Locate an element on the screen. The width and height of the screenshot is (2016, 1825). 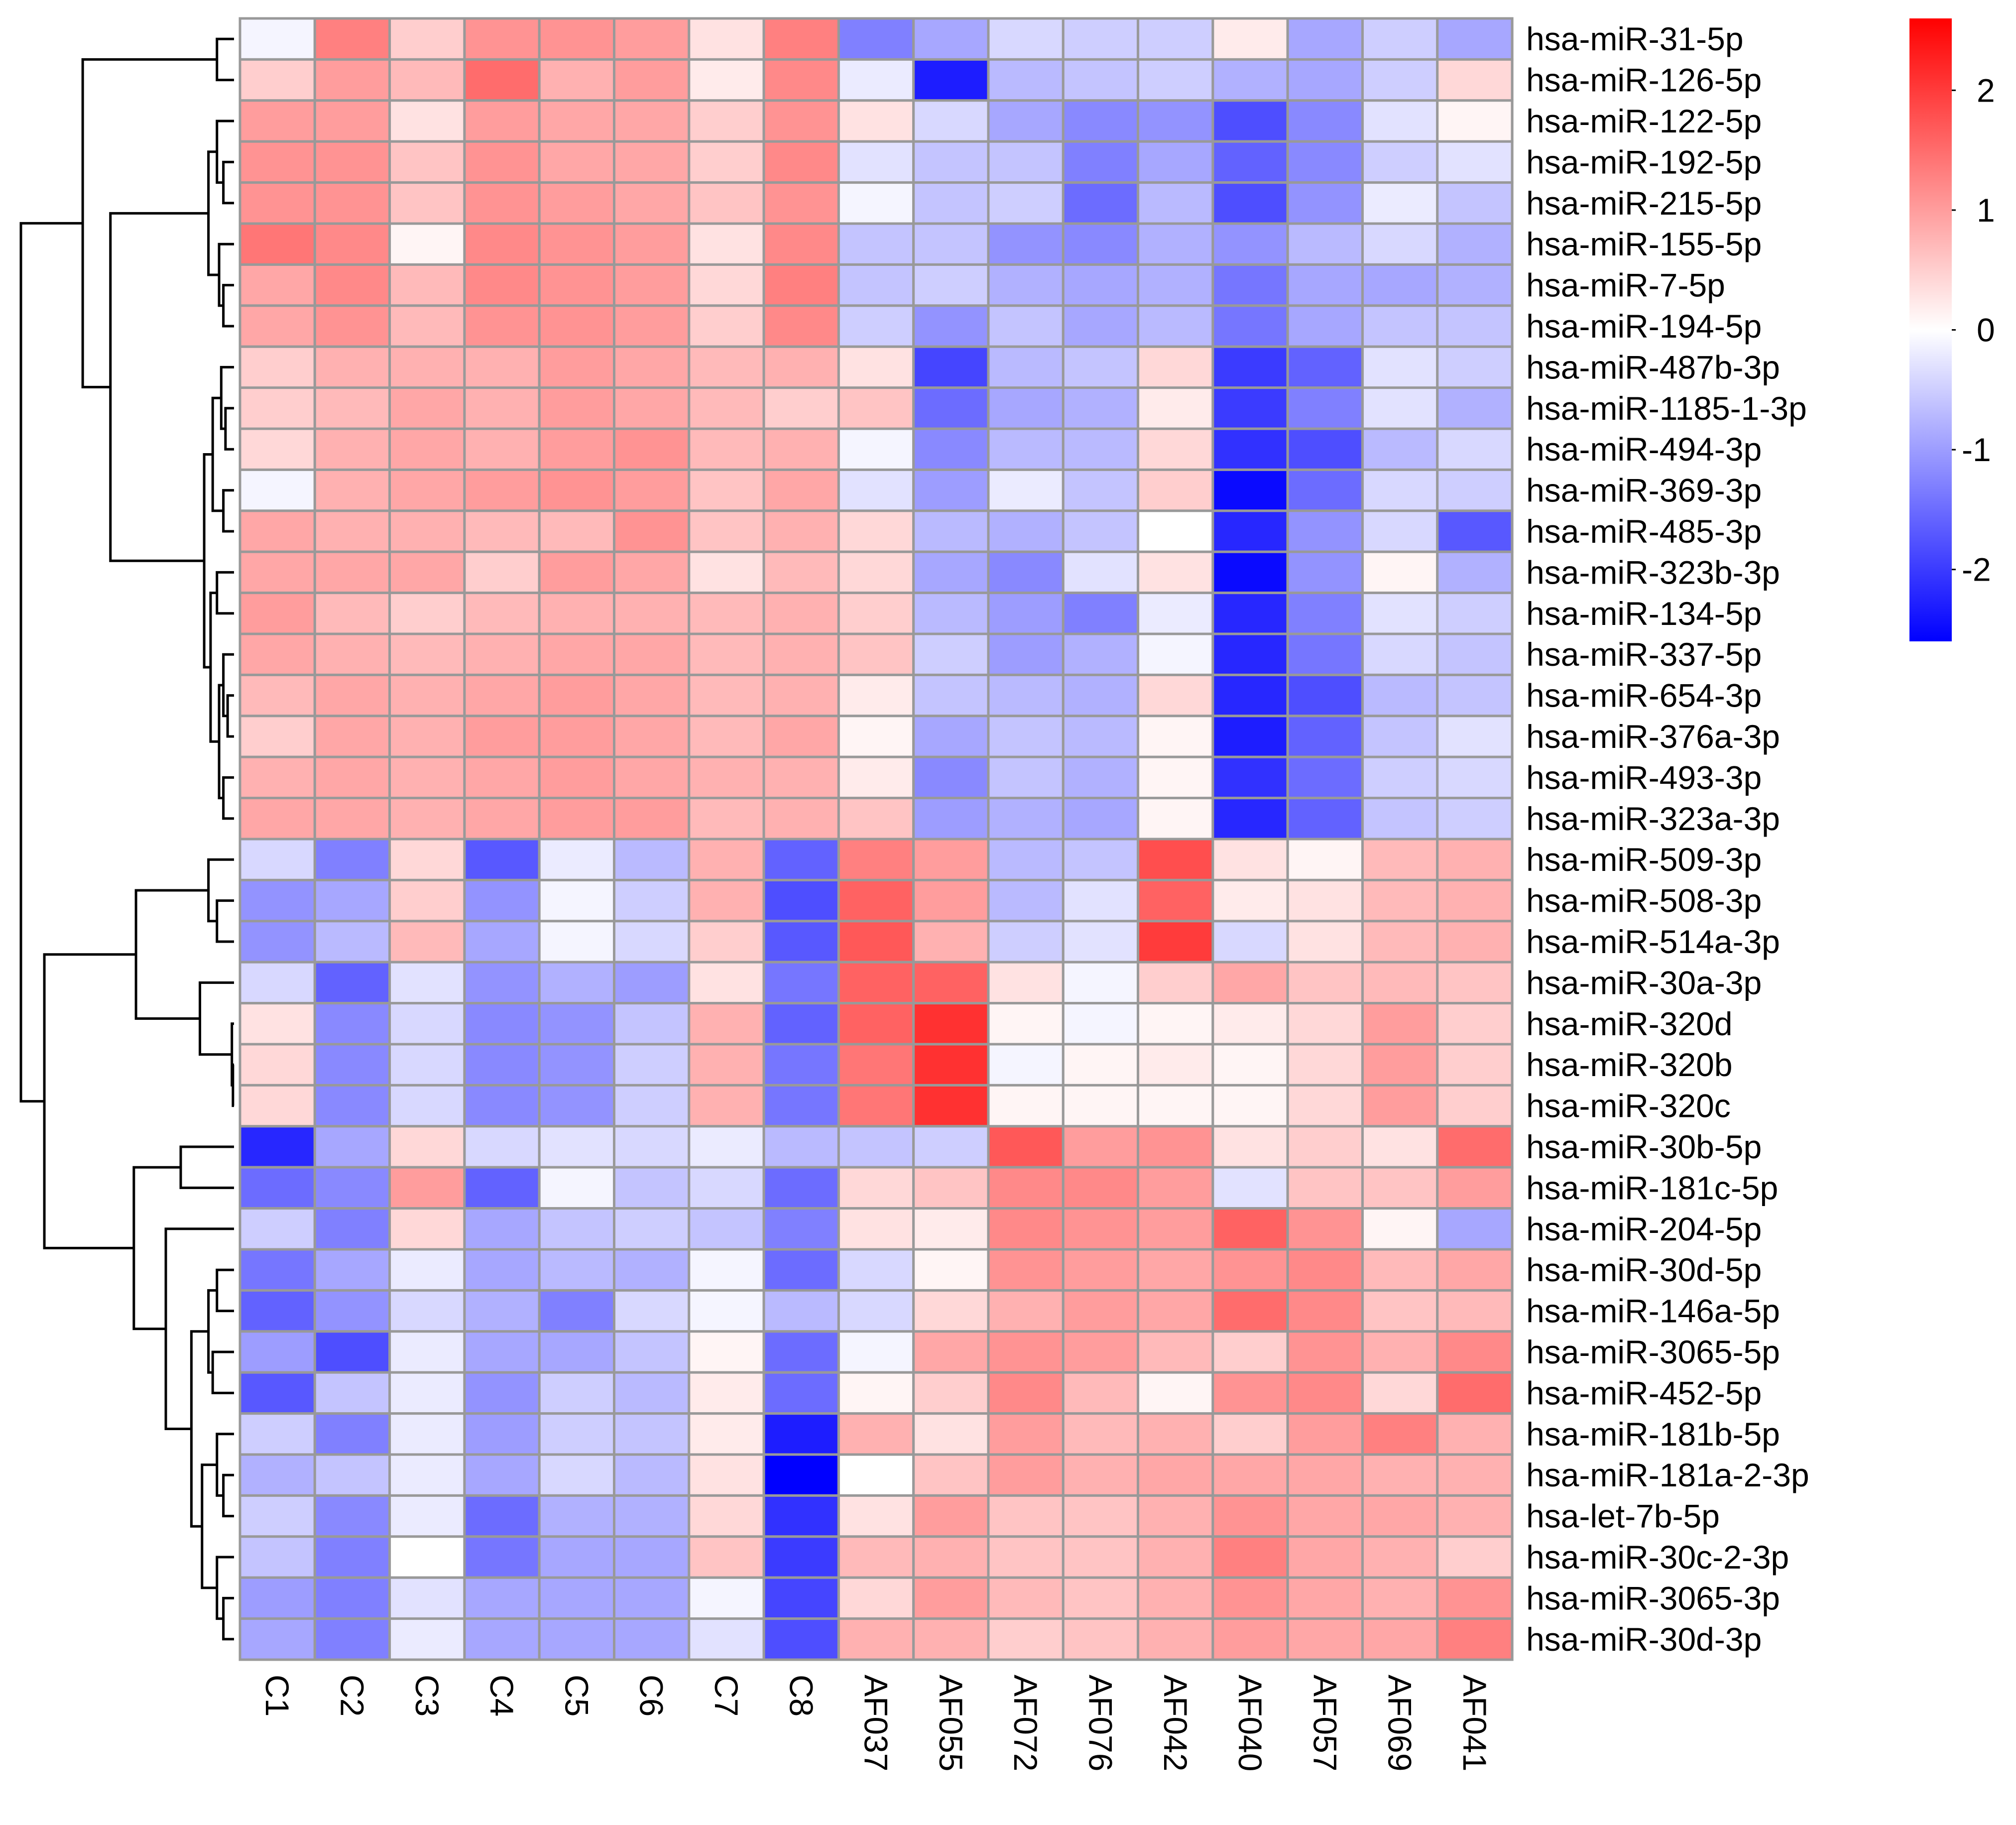
row-label: hsa-miR-122-5p is located at coordinates (1644, 121).